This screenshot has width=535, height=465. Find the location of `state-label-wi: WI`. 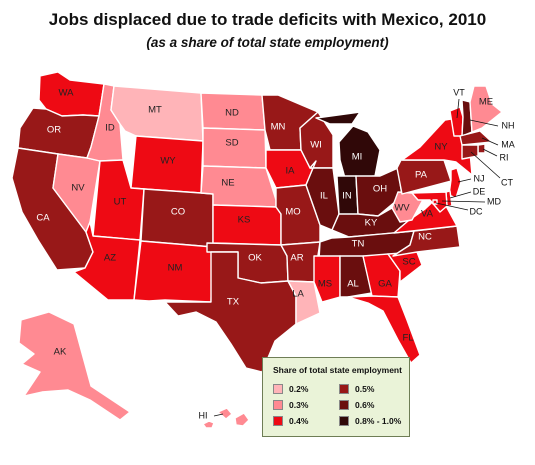

state-label-wi: WI is located at coordinates (316, 145).